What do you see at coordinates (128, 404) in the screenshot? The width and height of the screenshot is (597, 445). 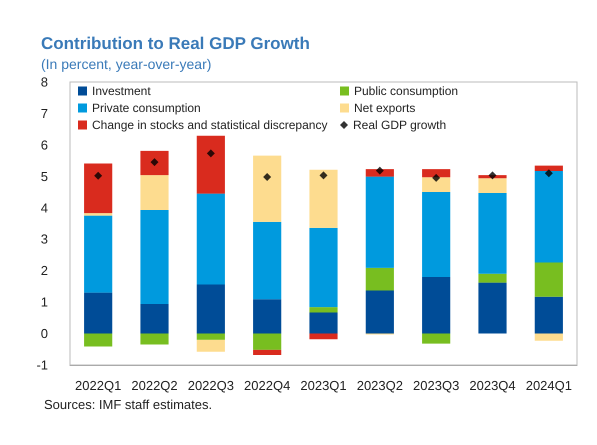 I see `source-note: Sources: IMF staff estimates.` at bounding box center [128, 404].